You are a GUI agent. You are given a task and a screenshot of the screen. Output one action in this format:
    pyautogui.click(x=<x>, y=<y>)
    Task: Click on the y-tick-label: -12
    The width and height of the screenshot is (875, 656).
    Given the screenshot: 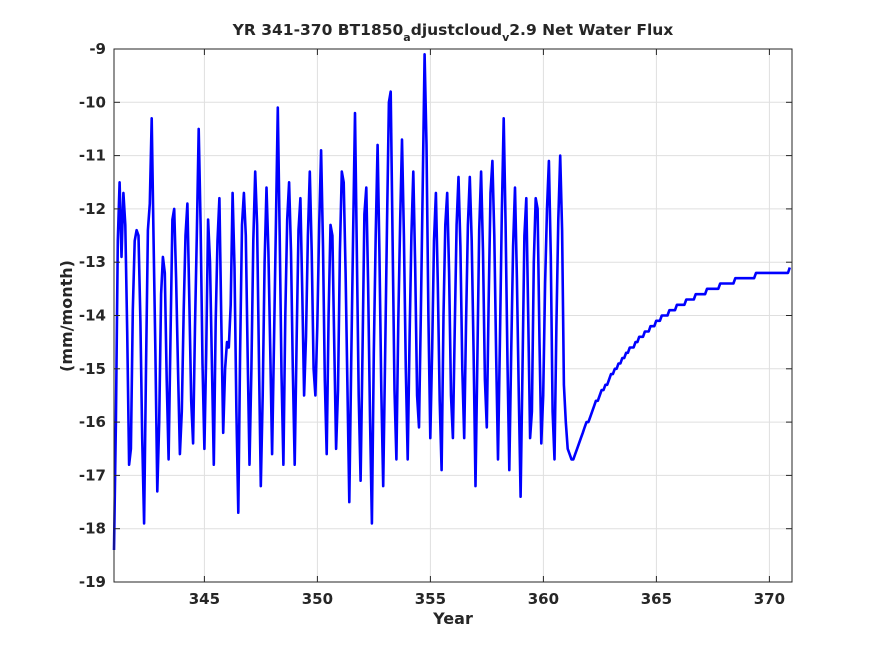 What is the action you would take?
    pyautogui.click(x=92, y=209)
    